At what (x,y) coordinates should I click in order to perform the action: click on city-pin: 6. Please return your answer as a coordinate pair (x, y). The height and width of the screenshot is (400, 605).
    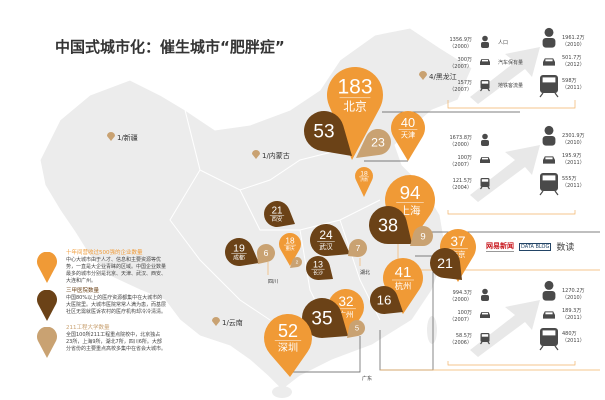
    Looking at the image, I should click on (266, 254).